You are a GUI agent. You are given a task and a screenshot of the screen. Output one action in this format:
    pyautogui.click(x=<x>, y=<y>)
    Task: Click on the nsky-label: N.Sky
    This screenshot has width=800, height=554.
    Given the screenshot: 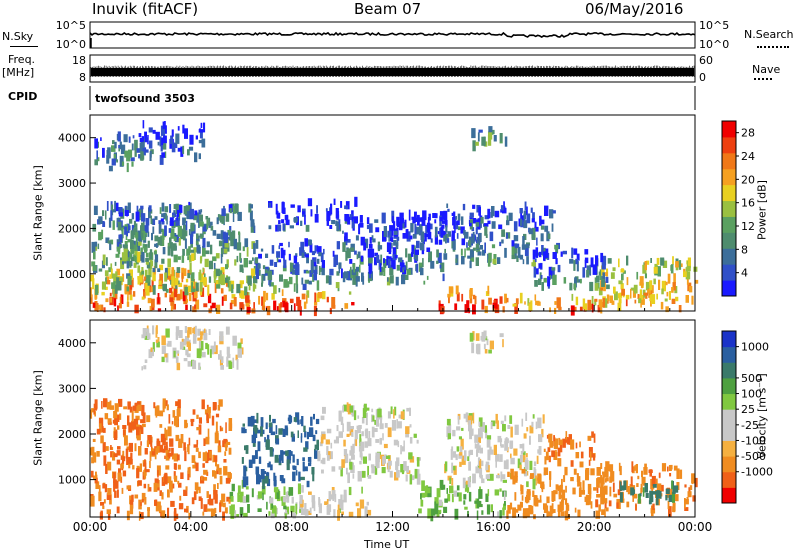 What is the action you would take?
    pyautogui.click(x=18, y=36)
    